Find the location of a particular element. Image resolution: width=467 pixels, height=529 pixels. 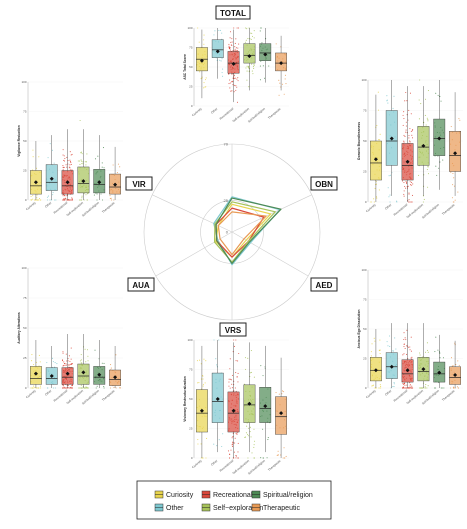

dimension-label-box-obn is located at coordinates (324, 183).